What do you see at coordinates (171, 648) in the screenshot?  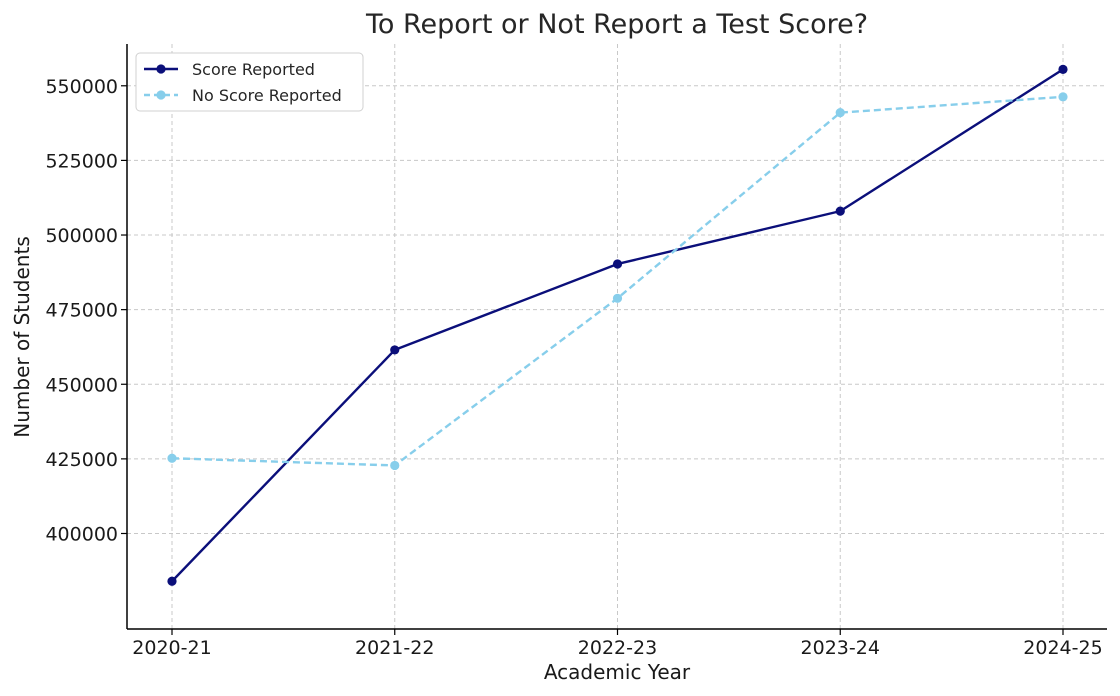 I see `x-tick-label: 2020-21` at bounding box center [171, 648].